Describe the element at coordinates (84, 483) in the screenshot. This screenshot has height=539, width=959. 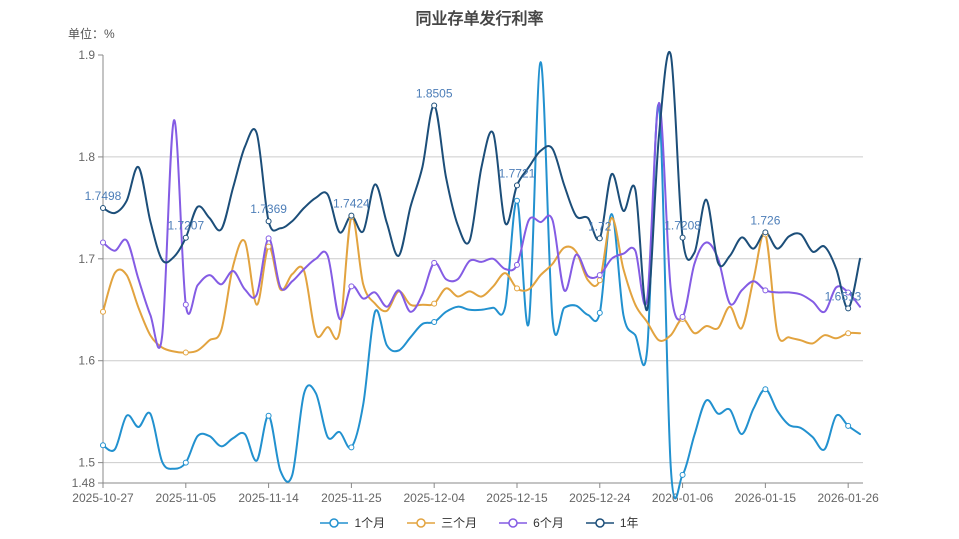
I see `y-axis-label: 1.48` at that location.